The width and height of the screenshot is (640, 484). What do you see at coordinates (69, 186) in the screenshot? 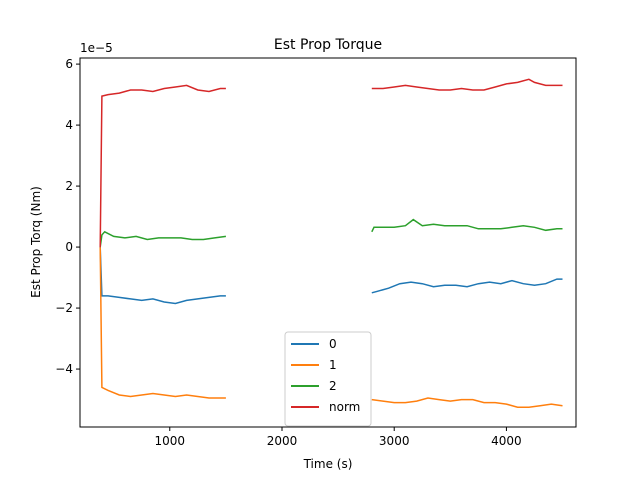
I see `y-tick-label: 2` at bounding box center [69, 186].